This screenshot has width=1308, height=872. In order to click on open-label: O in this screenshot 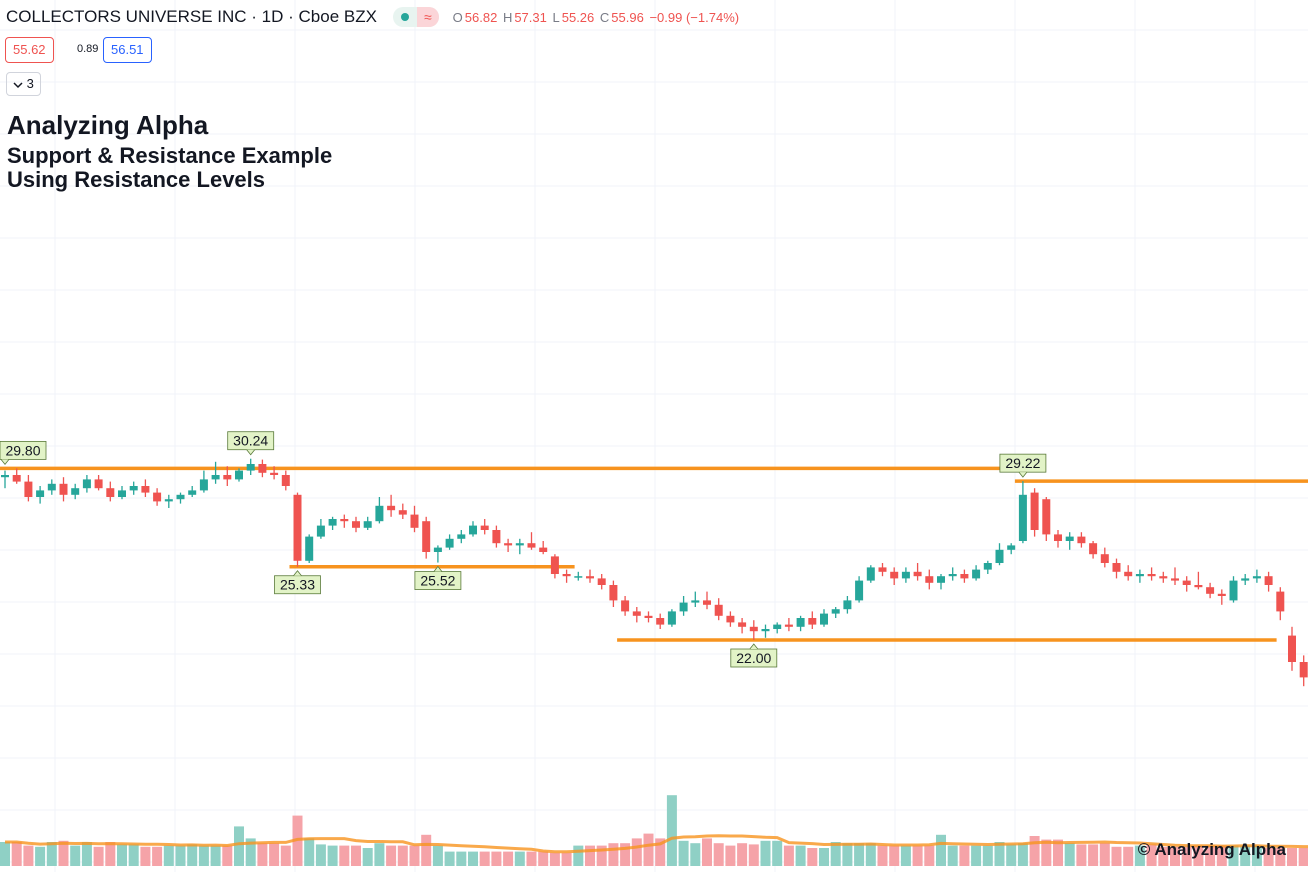, I will do `click(457, 17)`.